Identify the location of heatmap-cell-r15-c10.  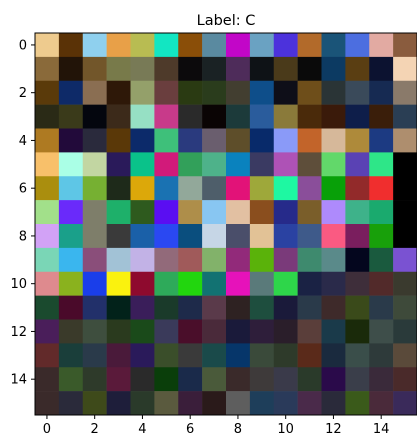
(285, 403).